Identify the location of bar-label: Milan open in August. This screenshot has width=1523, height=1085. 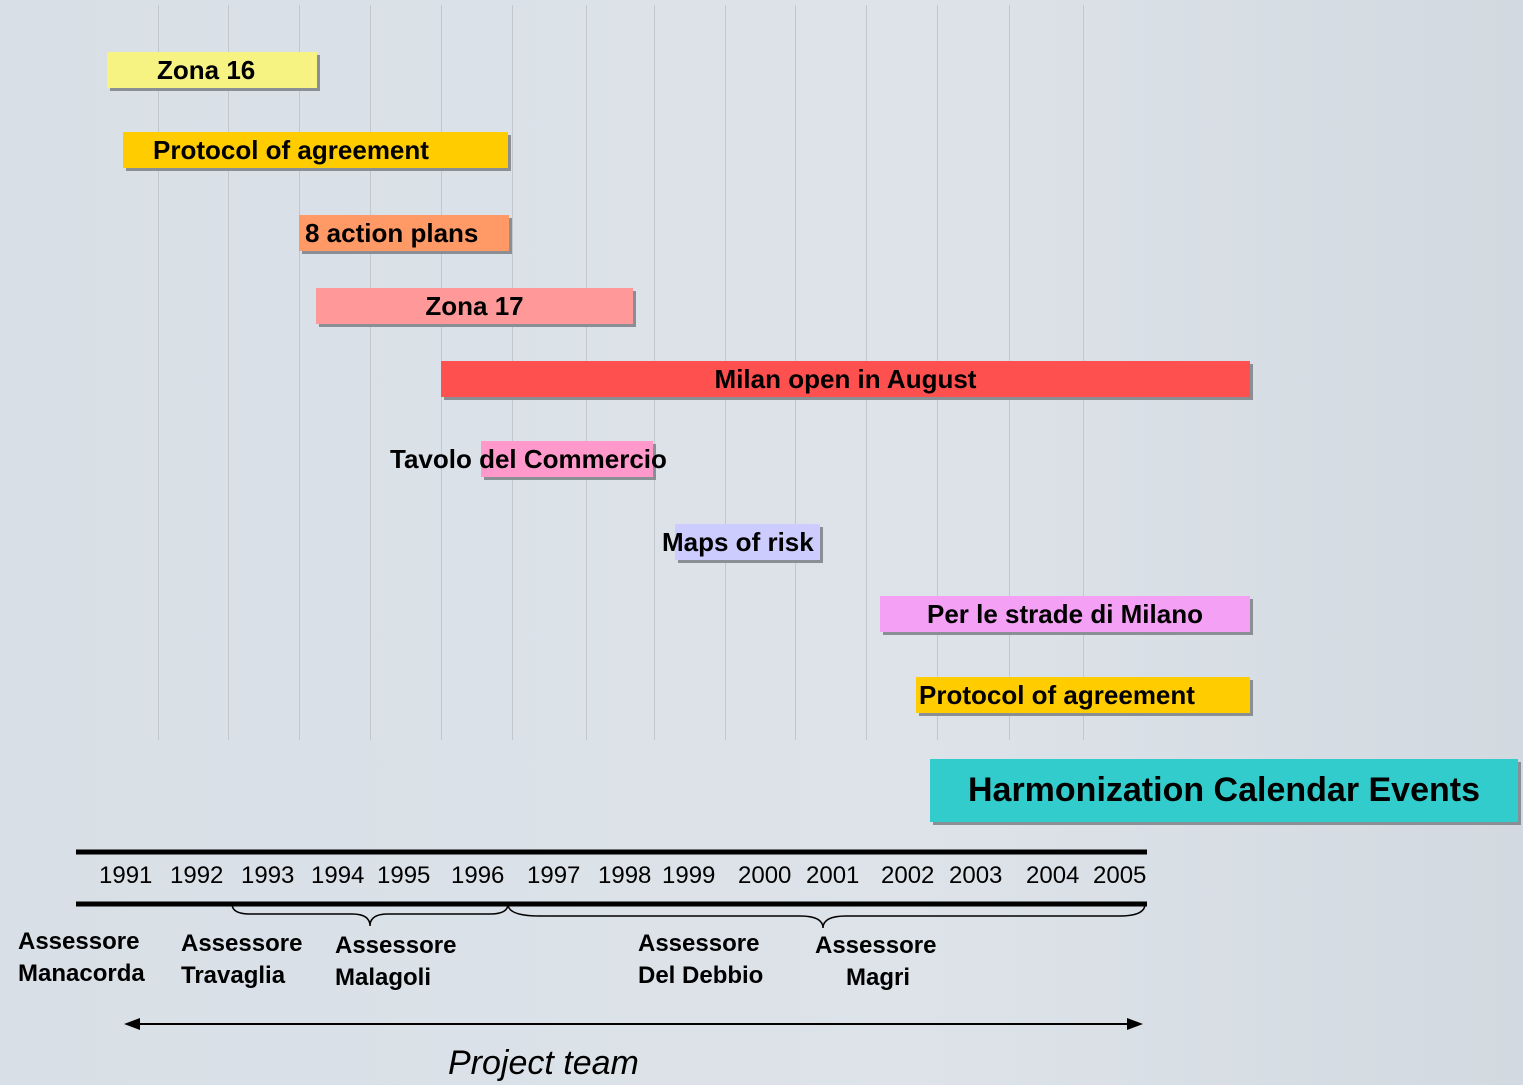
(845, 379).